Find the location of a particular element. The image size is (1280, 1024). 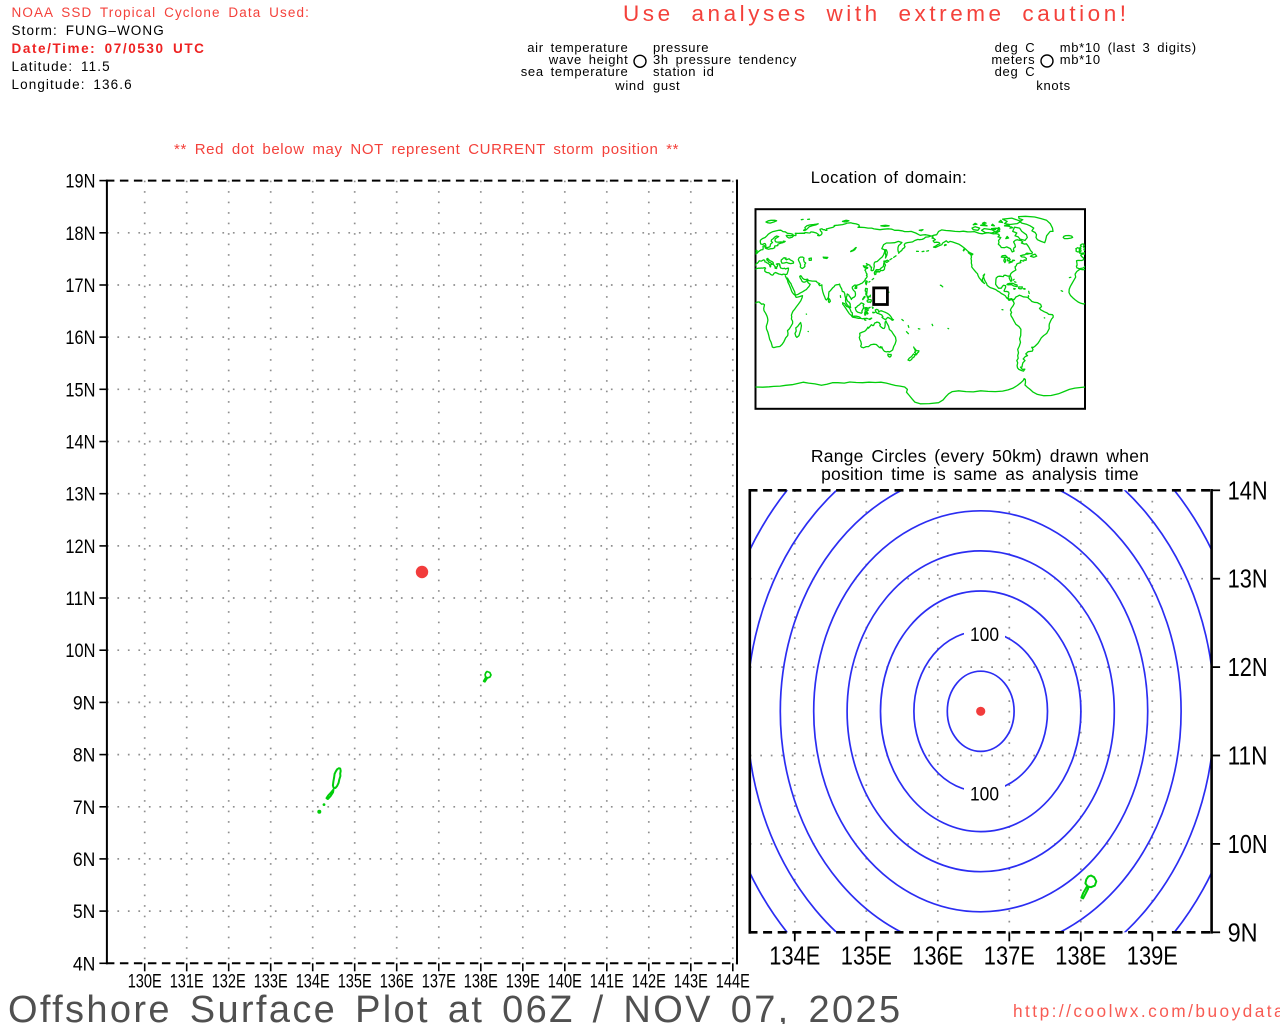

svg-text: 140E is located at coordinates (565, 981).